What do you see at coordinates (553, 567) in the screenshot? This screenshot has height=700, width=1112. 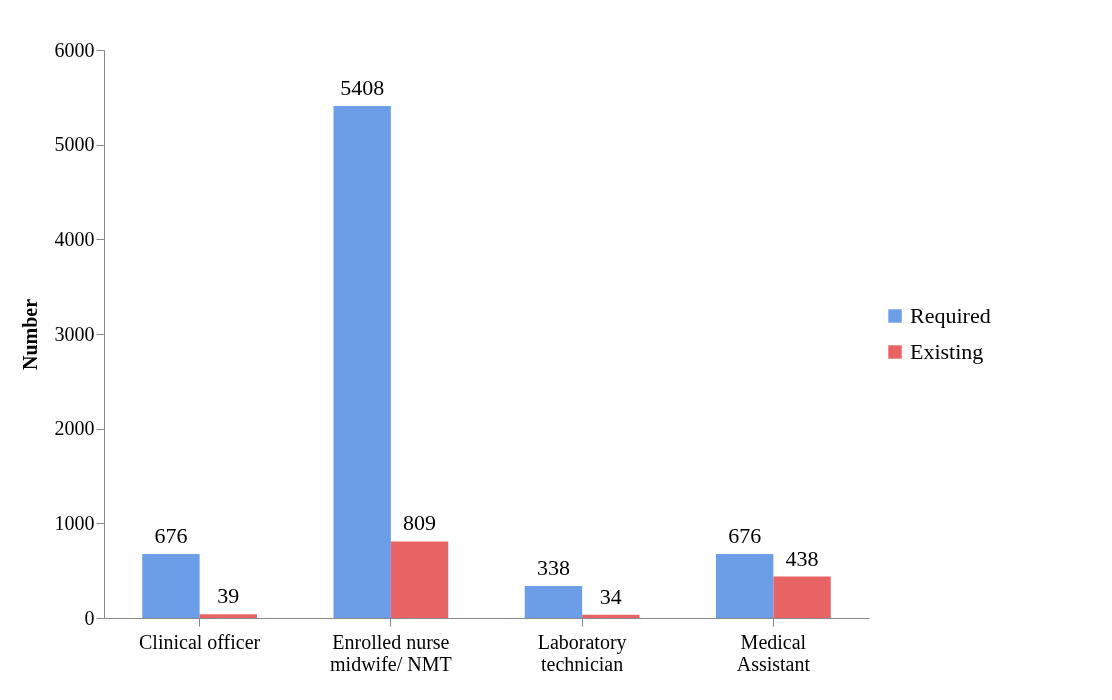 I see `data-label: 338` at bounding box center [553, 567].